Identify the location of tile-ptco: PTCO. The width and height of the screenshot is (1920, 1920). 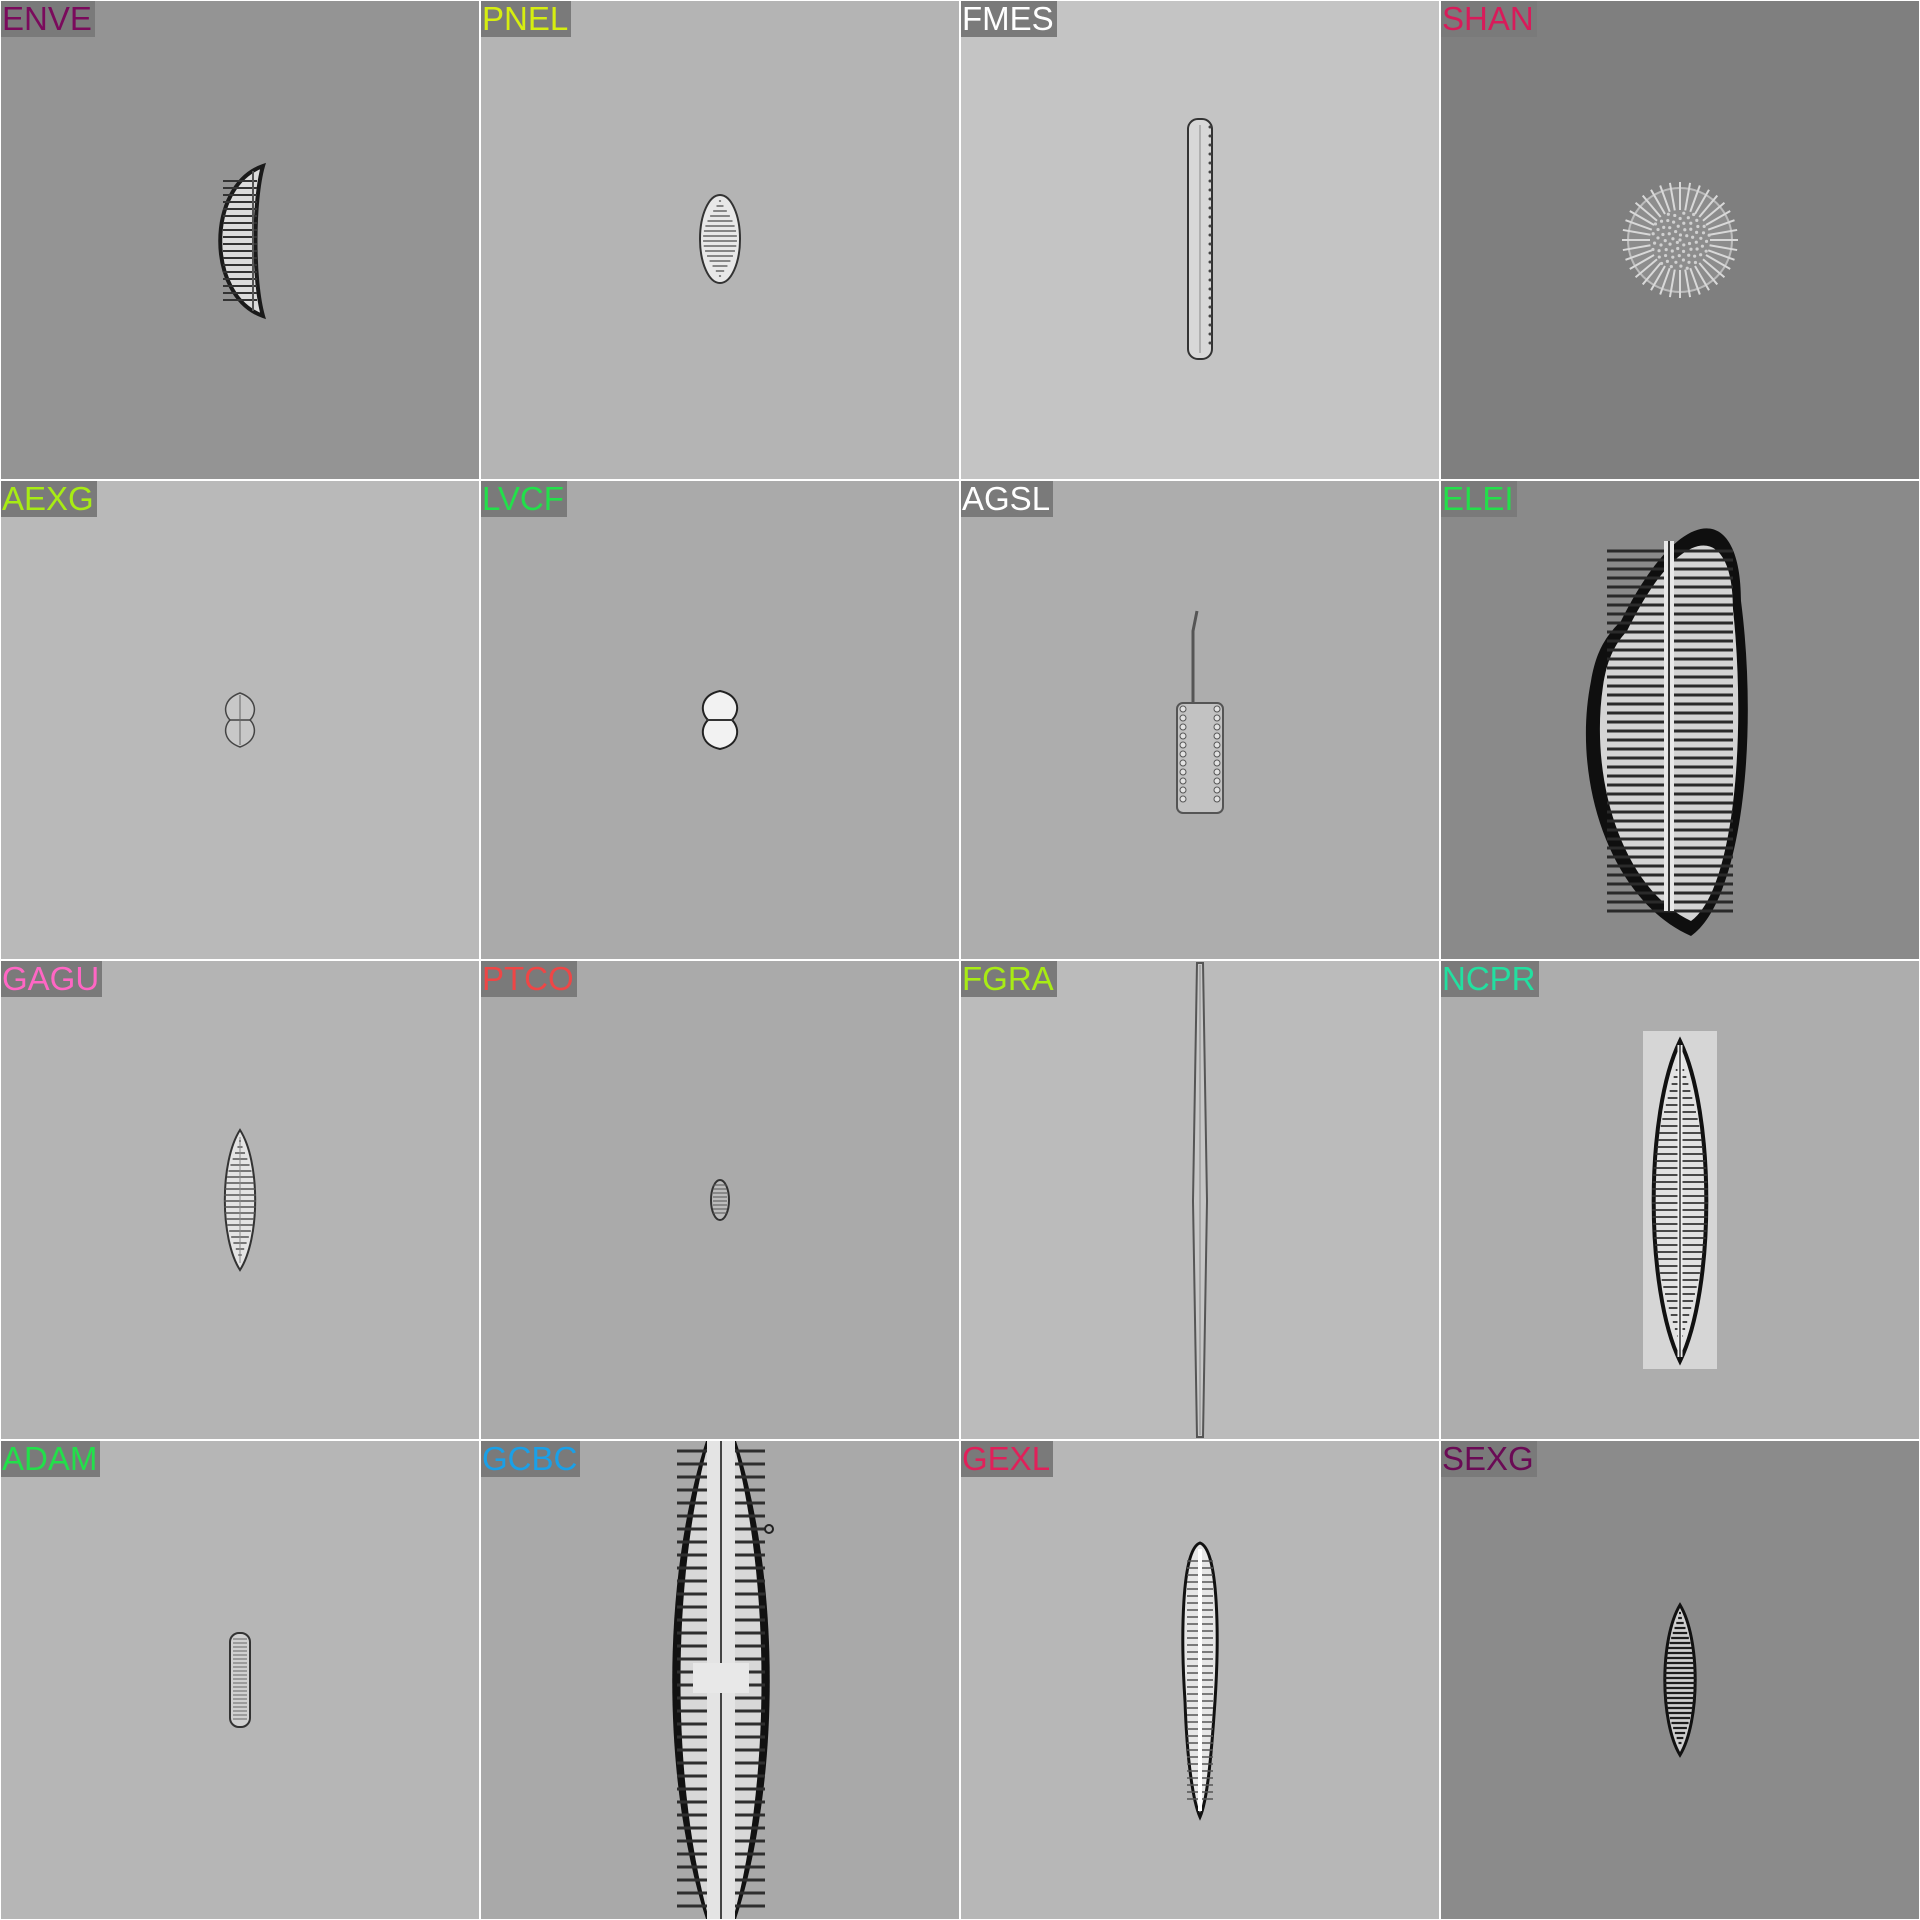
(720, 1200).